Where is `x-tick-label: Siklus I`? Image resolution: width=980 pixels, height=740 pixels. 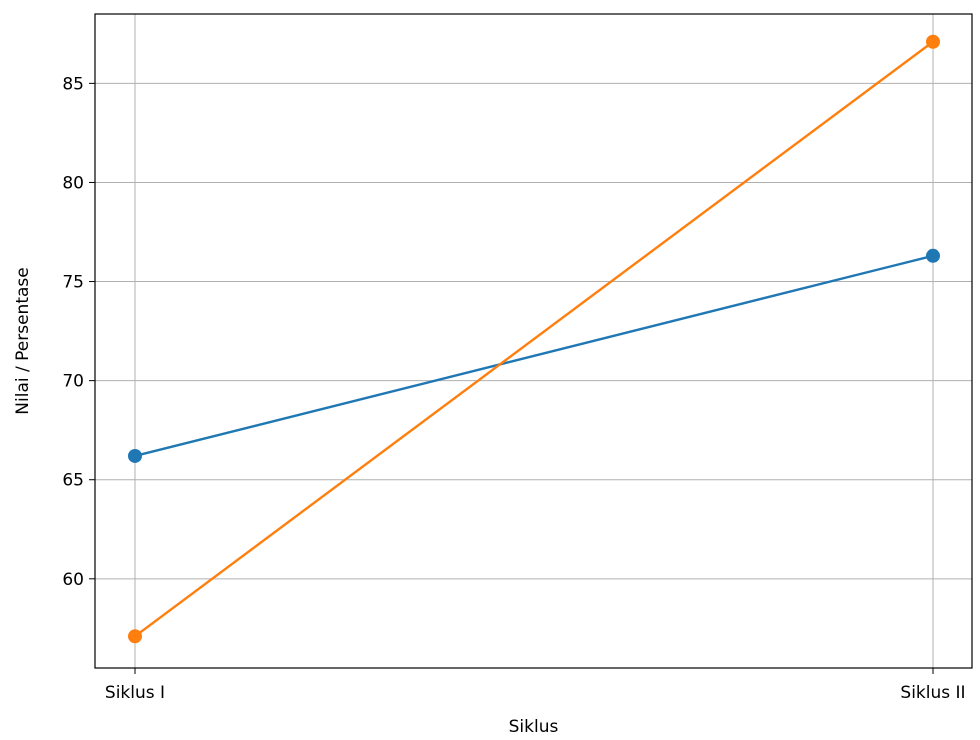 x-tick-label: Siklus I is located at coordinates (135, 693).